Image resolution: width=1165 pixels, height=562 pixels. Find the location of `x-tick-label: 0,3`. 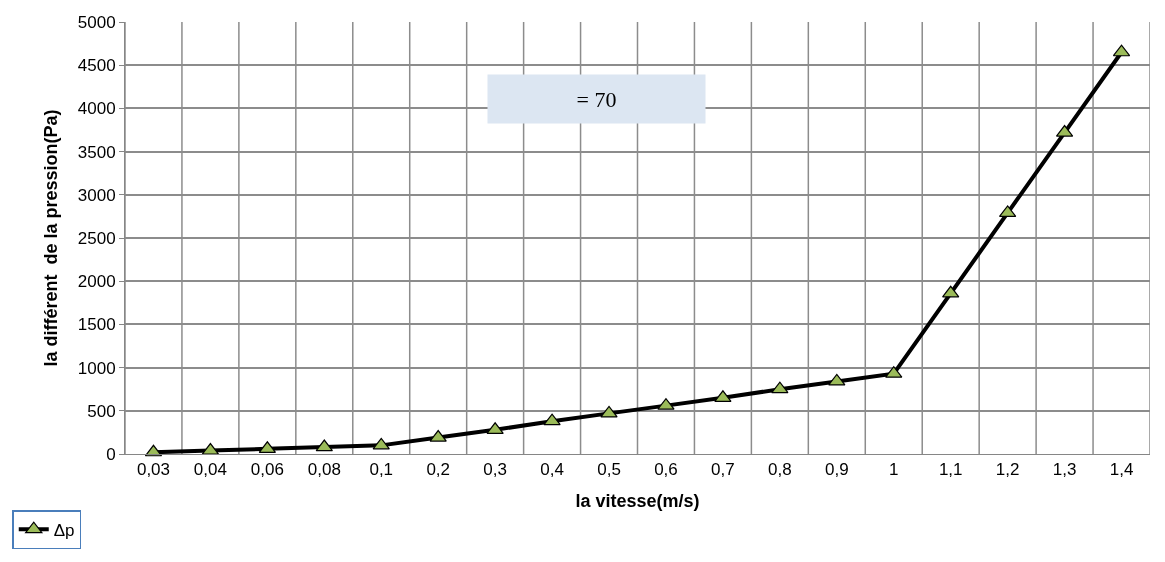

x-tick-label: 0,3 is located at coordinates (495, 470).